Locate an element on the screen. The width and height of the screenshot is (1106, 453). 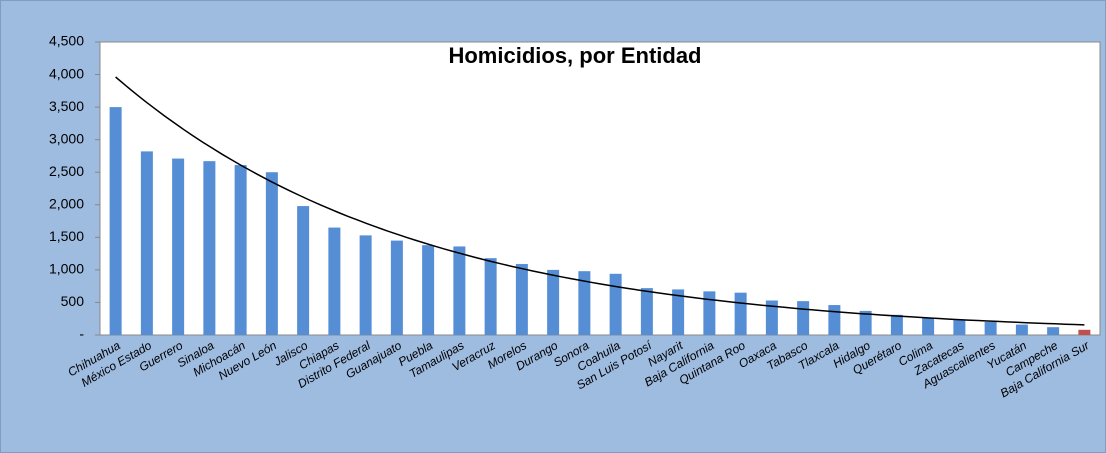
y-tick-label: 500 is located at coordinates (73, 301).